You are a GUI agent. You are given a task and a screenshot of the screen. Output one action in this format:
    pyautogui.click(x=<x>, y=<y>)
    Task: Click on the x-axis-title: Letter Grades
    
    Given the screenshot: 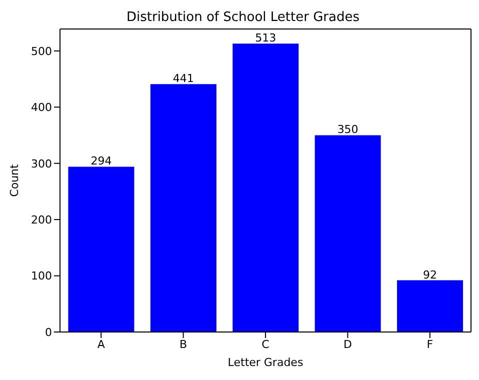 What is the action you would take?
    pyautogui.click(x=266, y=362)
    